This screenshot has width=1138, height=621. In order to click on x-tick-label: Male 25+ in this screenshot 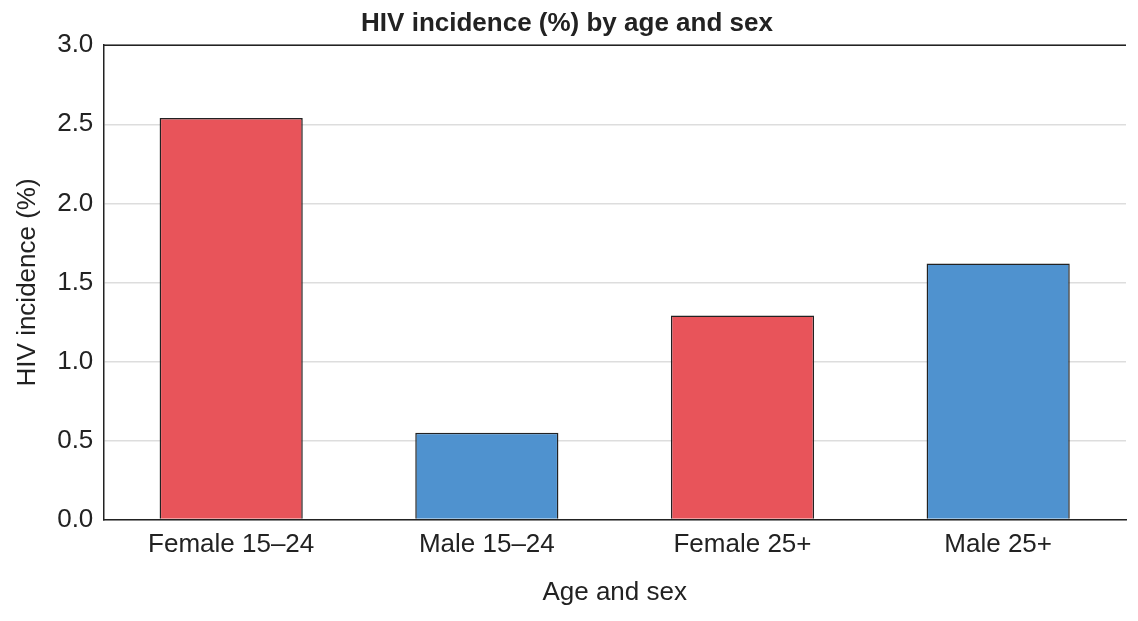, I will do `click(998, 543)`.